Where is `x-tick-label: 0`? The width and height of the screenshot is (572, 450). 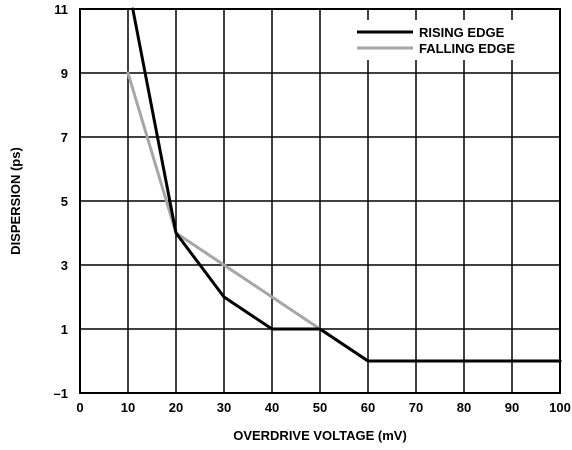 x-tick-label: 0 is located at coordinates (79, 407).